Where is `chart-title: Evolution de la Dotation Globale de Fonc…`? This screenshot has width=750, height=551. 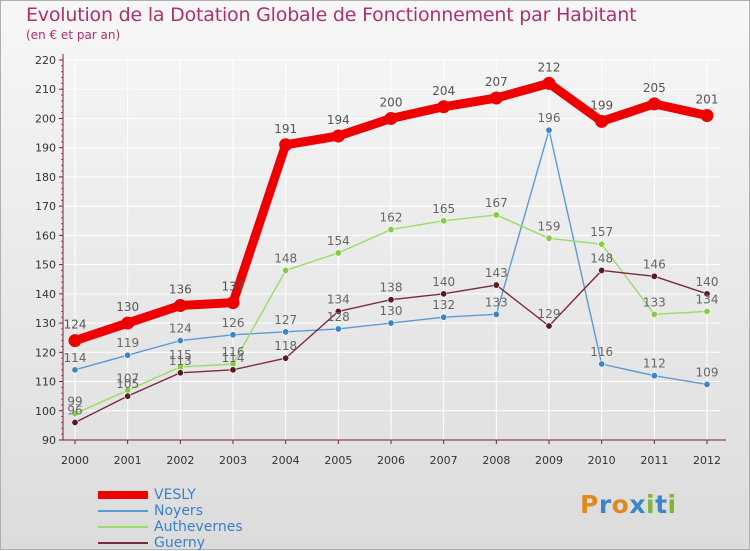 chart-title: Evolution de la Dotation Globale de Fonc… is located at coordinates (331, 15).